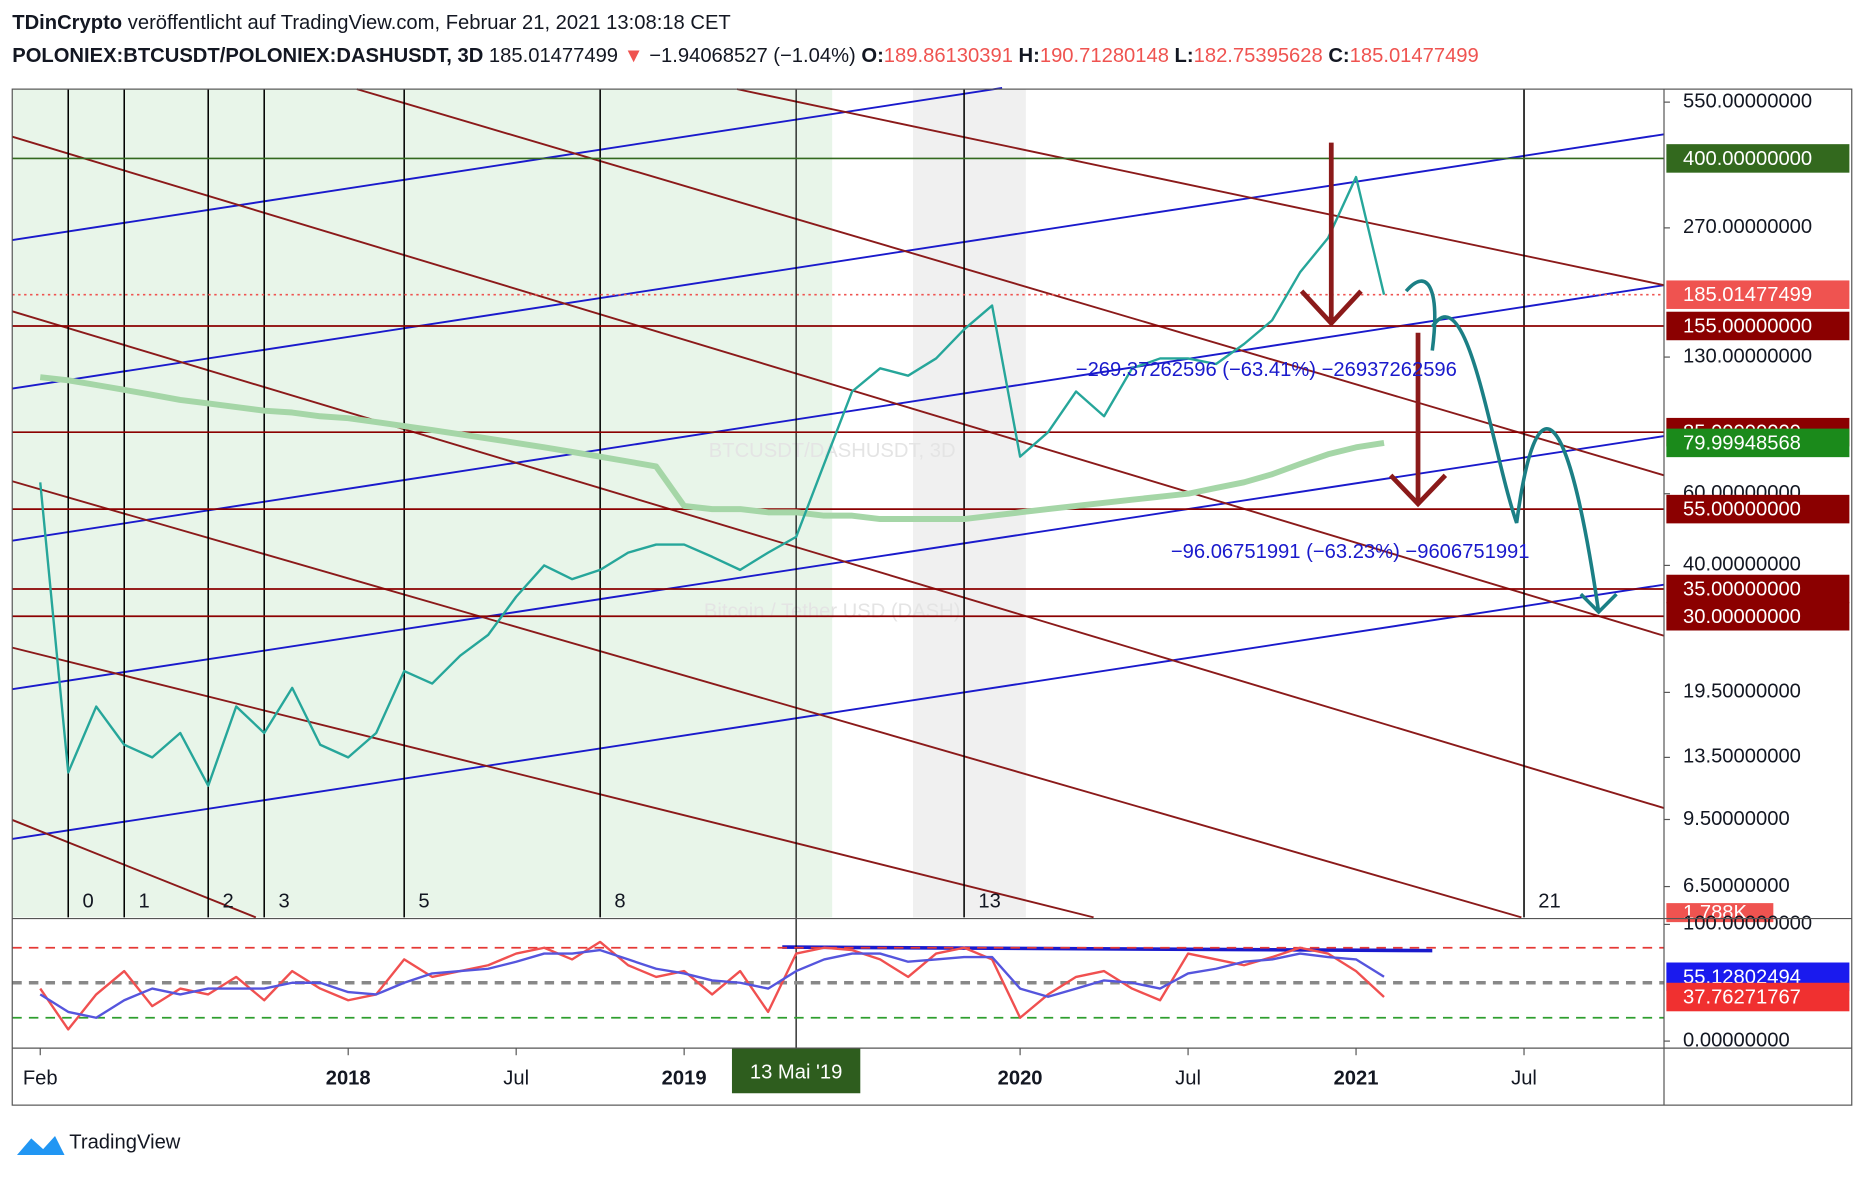  Describe the element at coordinates (1720, 913) in the screenshot. I see `volume-tag` at that location.